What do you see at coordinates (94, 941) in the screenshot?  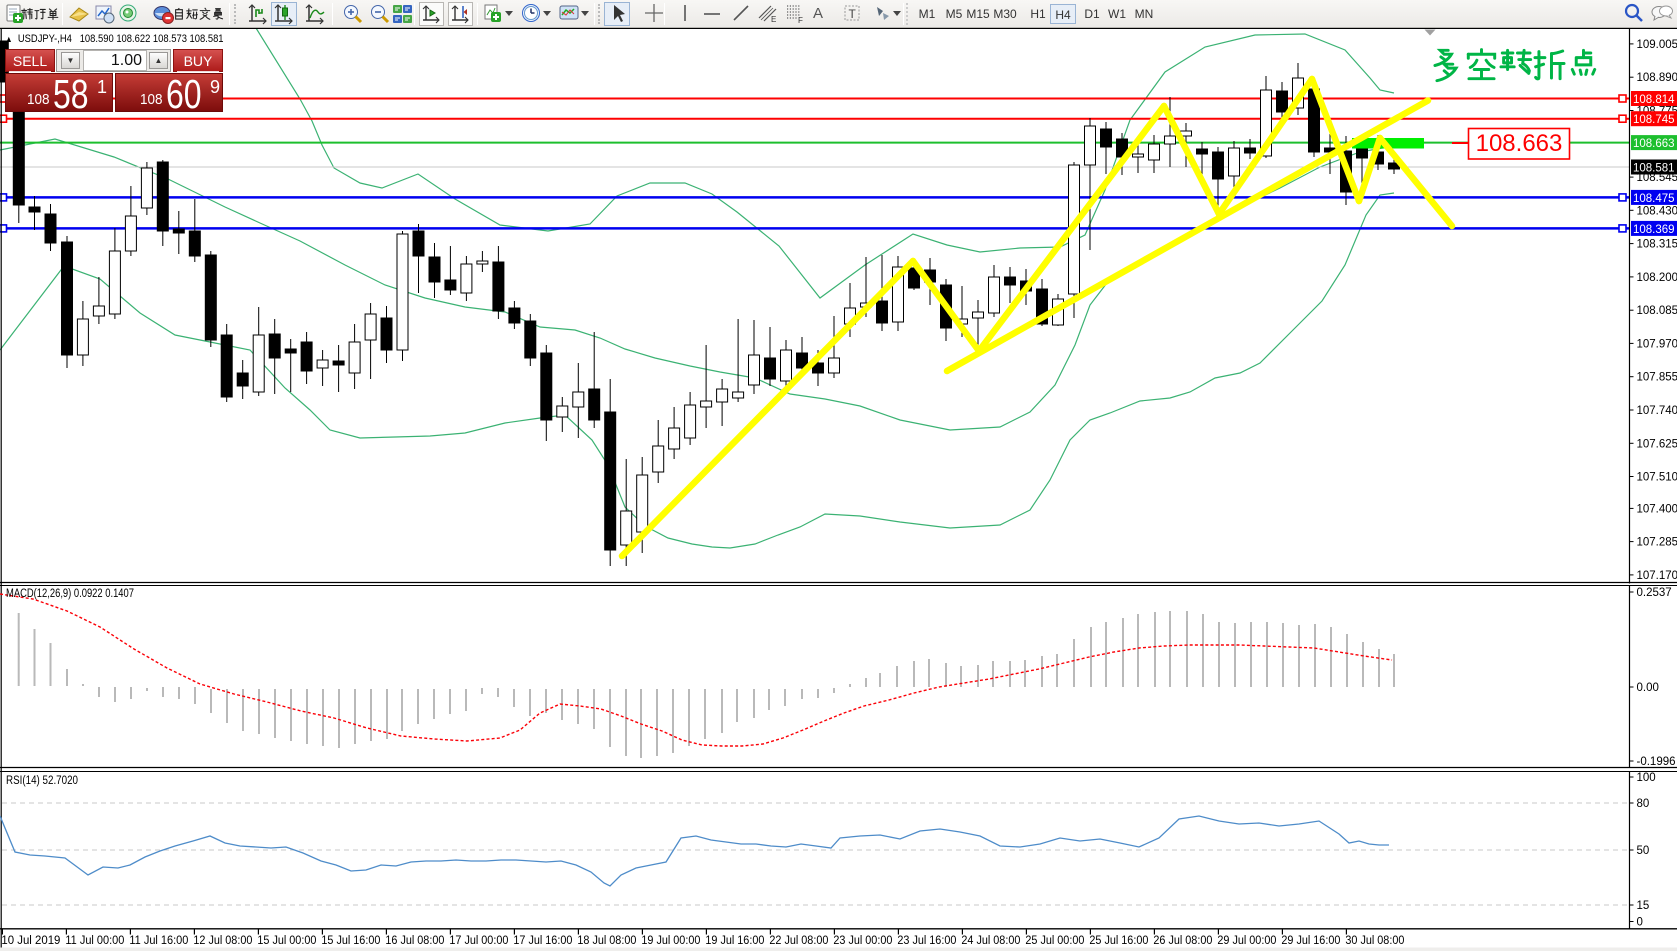 I see `svg-text: 11 Jul 00:00` at bounding box center [94, 941].